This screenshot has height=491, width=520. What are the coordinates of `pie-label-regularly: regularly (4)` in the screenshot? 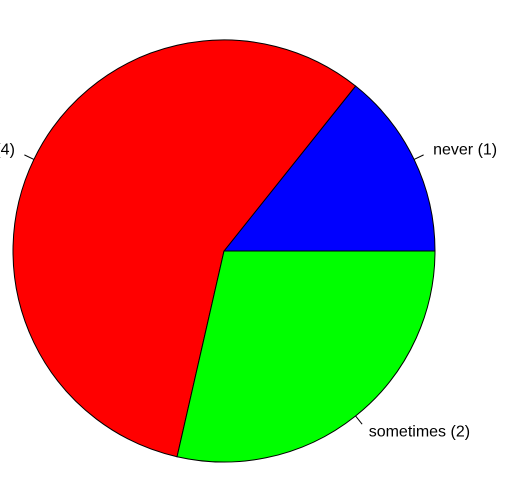 It's located at (7, 150).